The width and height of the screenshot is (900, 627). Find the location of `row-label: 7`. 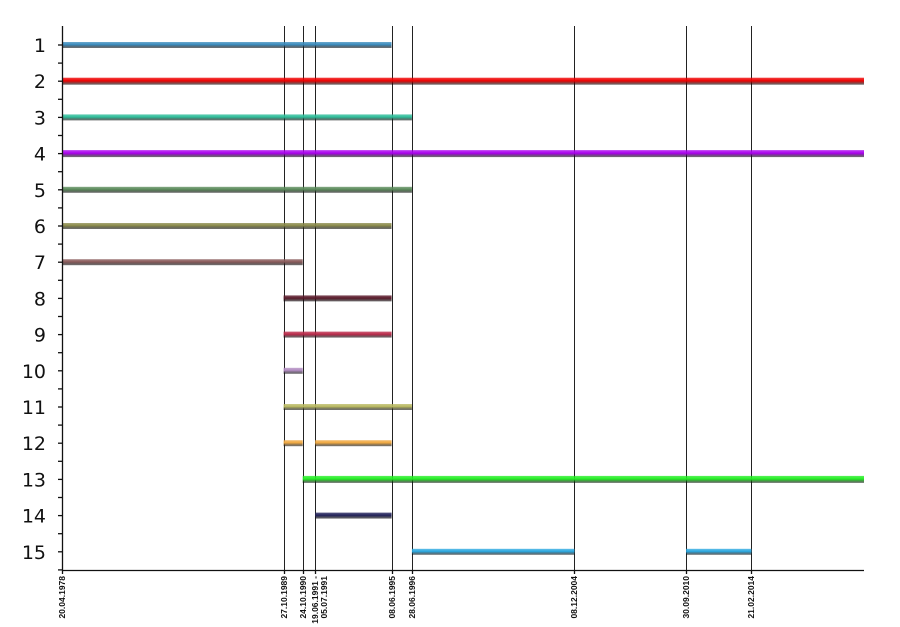

row-label: 7 is located at coordinates (40, 263).